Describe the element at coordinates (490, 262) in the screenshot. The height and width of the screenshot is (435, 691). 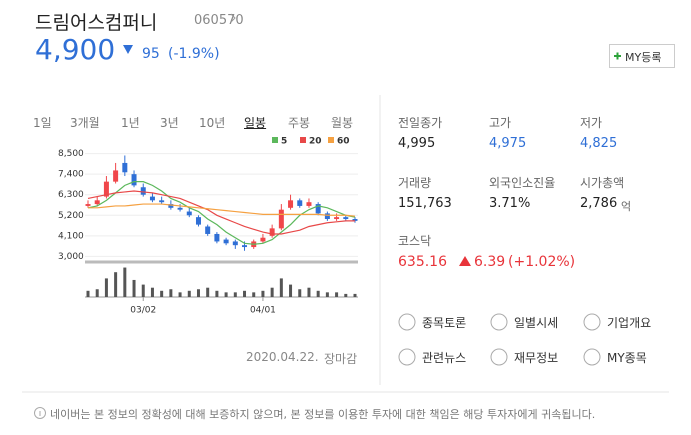
I see `index-change: 6.39` at that location.